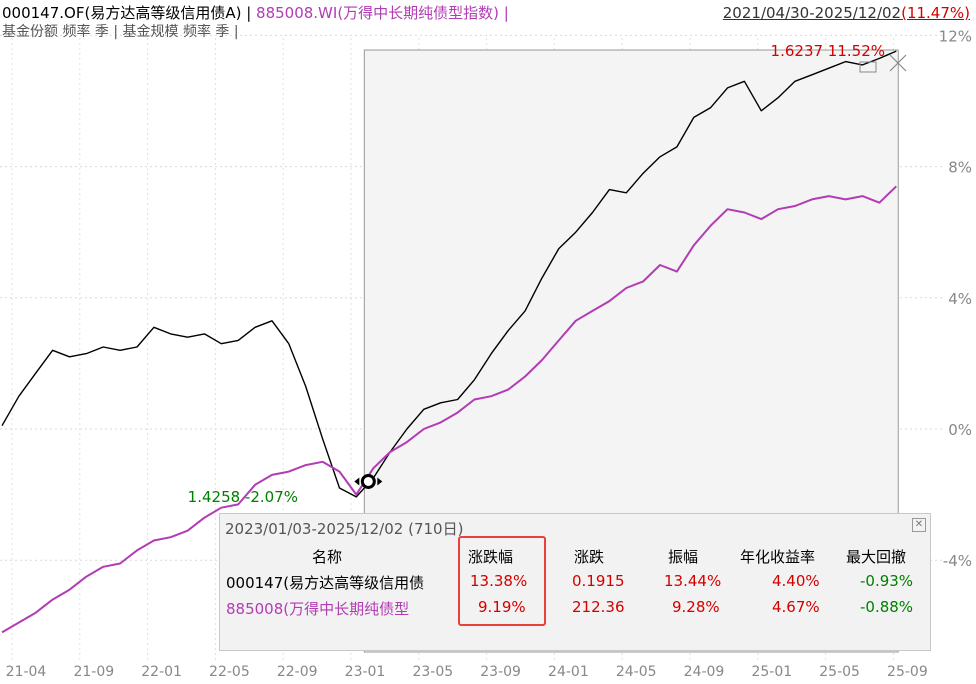  What do you see at coordinates (812, 13) in the screenshot?
I see `date-range-text: 2021/04/30-2025/12/02` at bounding box center [812, 13].